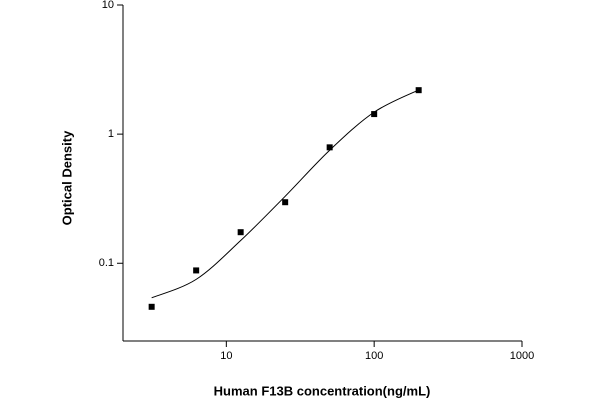  I want to click on y-tick-label: 0.1, so click(106, 263).